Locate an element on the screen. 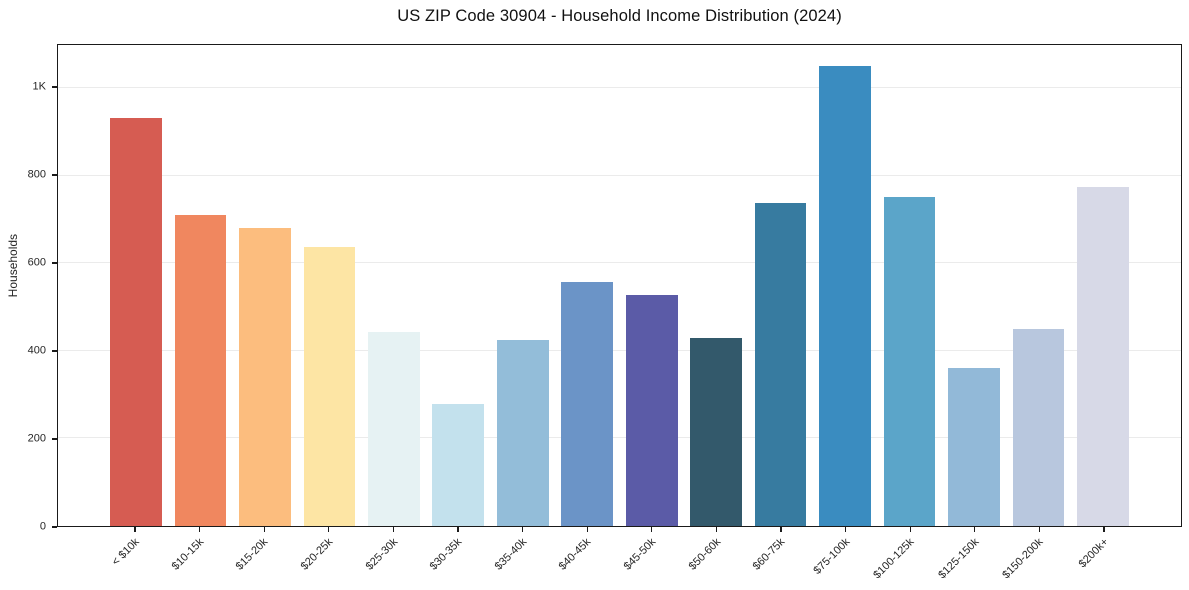 Image resolution: width=1189 pixels, height=590 pixels. x-tick-label: $10-15k is located at coordinates (188, 554).